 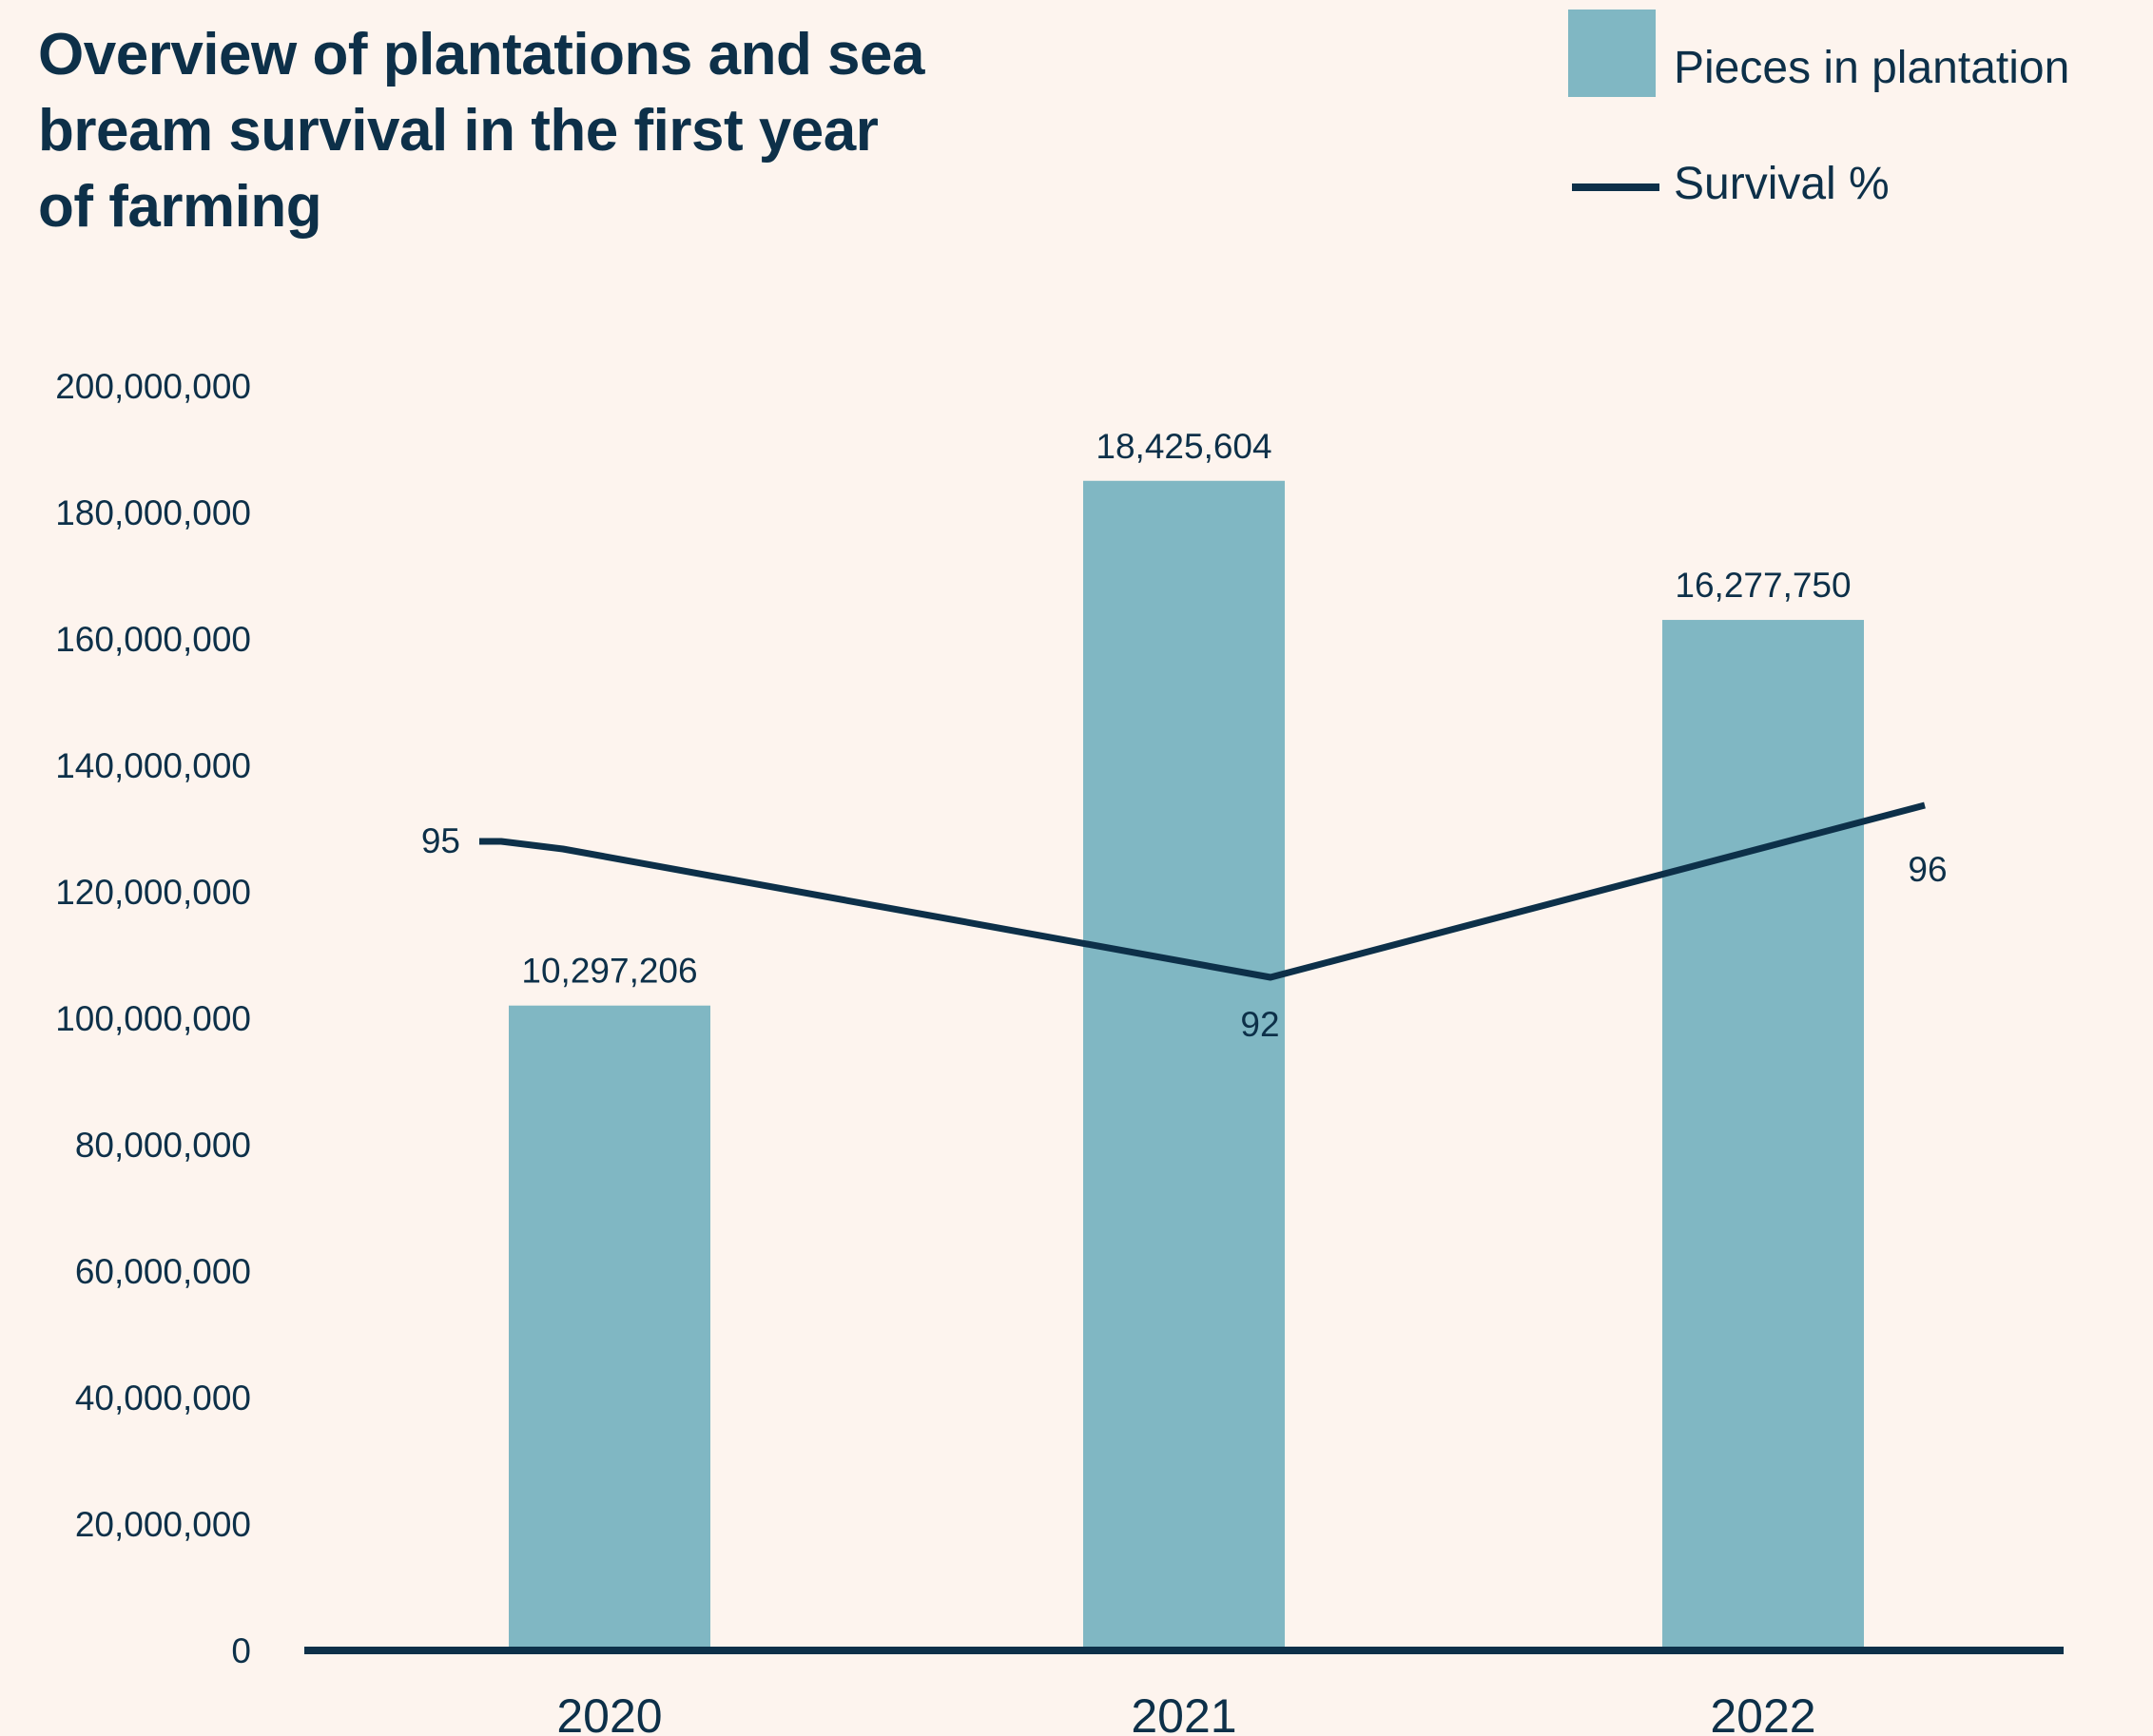 What do you see at coordinates (163, 1272) in the screenshot?
I see `y-tick-label: 60,000,000` at bounding box center [163, 1272].